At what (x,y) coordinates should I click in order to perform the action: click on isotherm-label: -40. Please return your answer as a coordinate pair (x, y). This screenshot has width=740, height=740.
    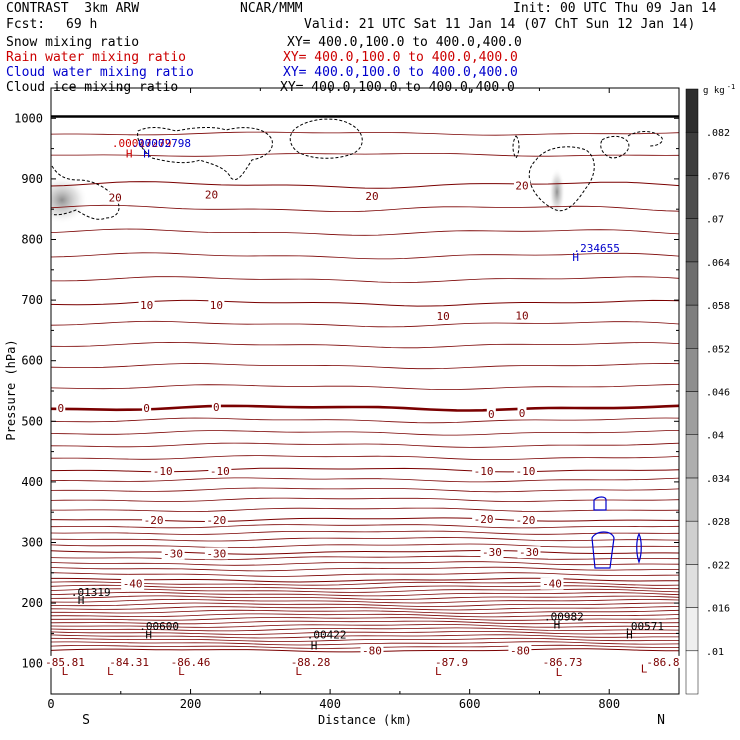
    Looking at the image, I should click on (133, 584).